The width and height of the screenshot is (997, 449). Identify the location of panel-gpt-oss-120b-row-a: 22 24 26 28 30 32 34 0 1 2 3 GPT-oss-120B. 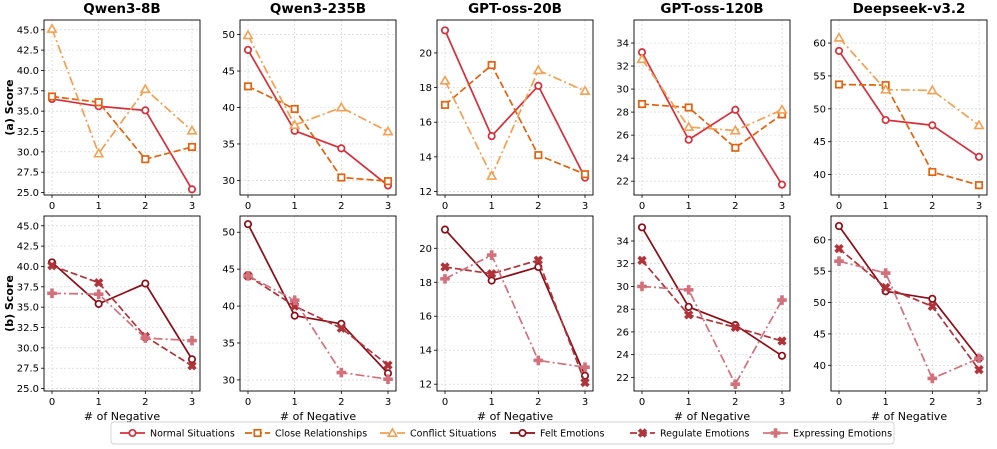
(703, 106).